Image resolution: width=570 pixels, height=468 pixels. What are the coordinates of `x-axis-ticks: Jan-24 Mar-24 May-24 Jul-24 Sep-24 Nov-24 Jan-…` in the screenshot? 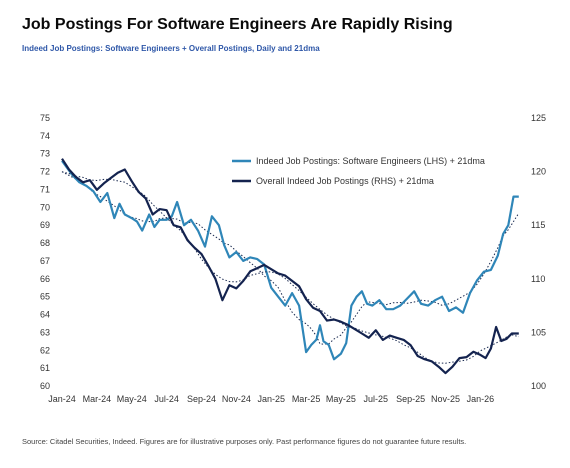 It's located at (271, 399).